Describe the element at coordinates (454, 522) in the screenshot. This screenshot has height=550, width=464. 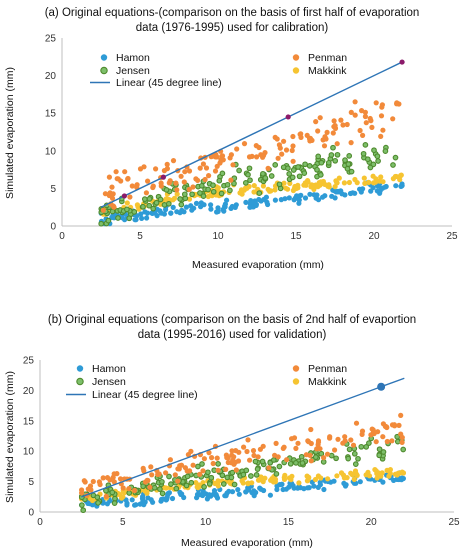
I see `x-tick-label: 25` at that location.